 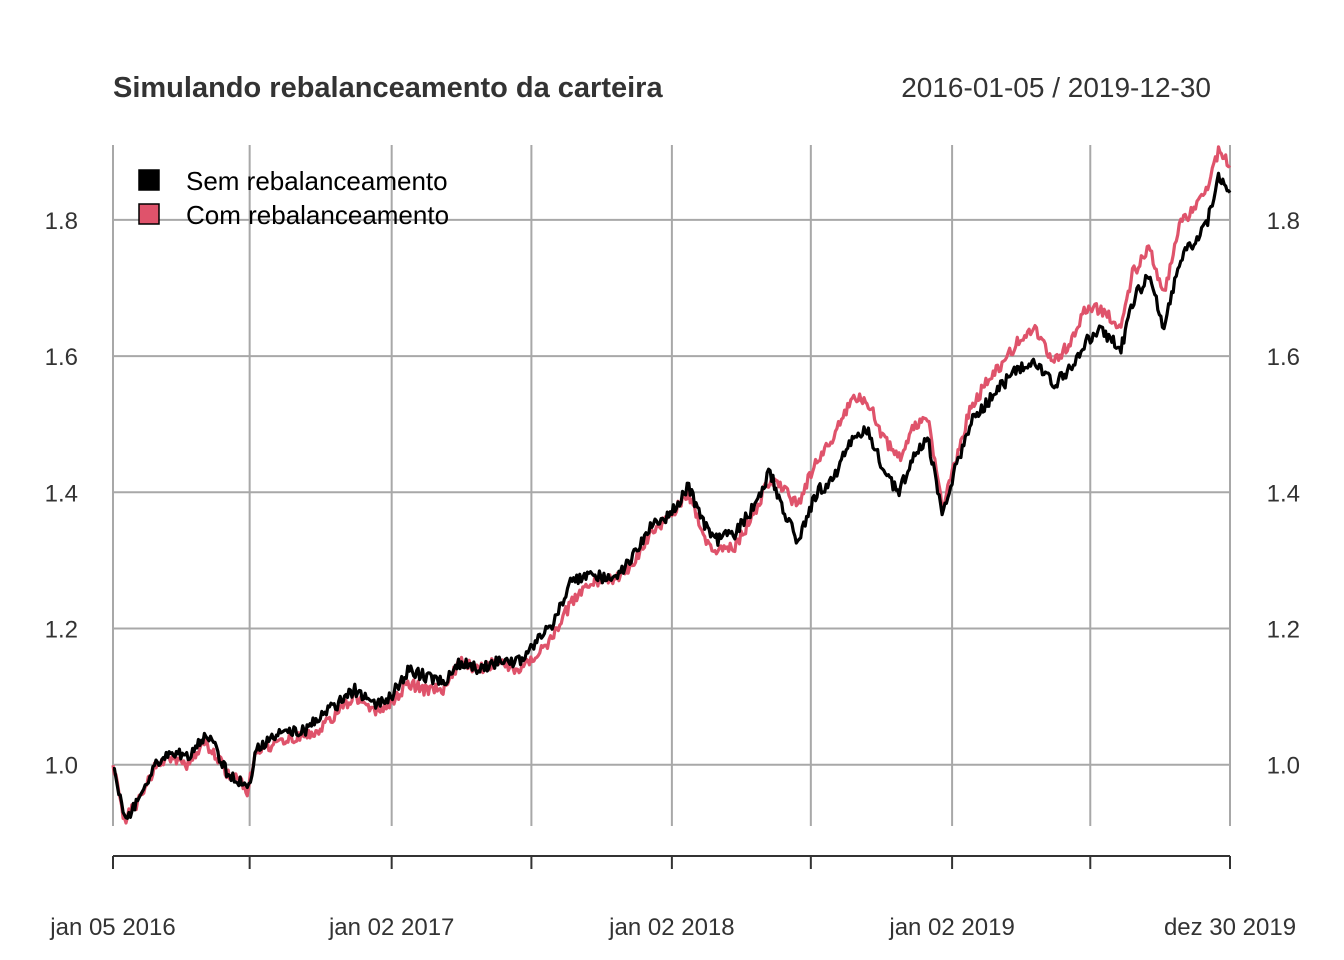 I want to click on x-tick-label: dez 30 2019, so click(x=1230, y=927).